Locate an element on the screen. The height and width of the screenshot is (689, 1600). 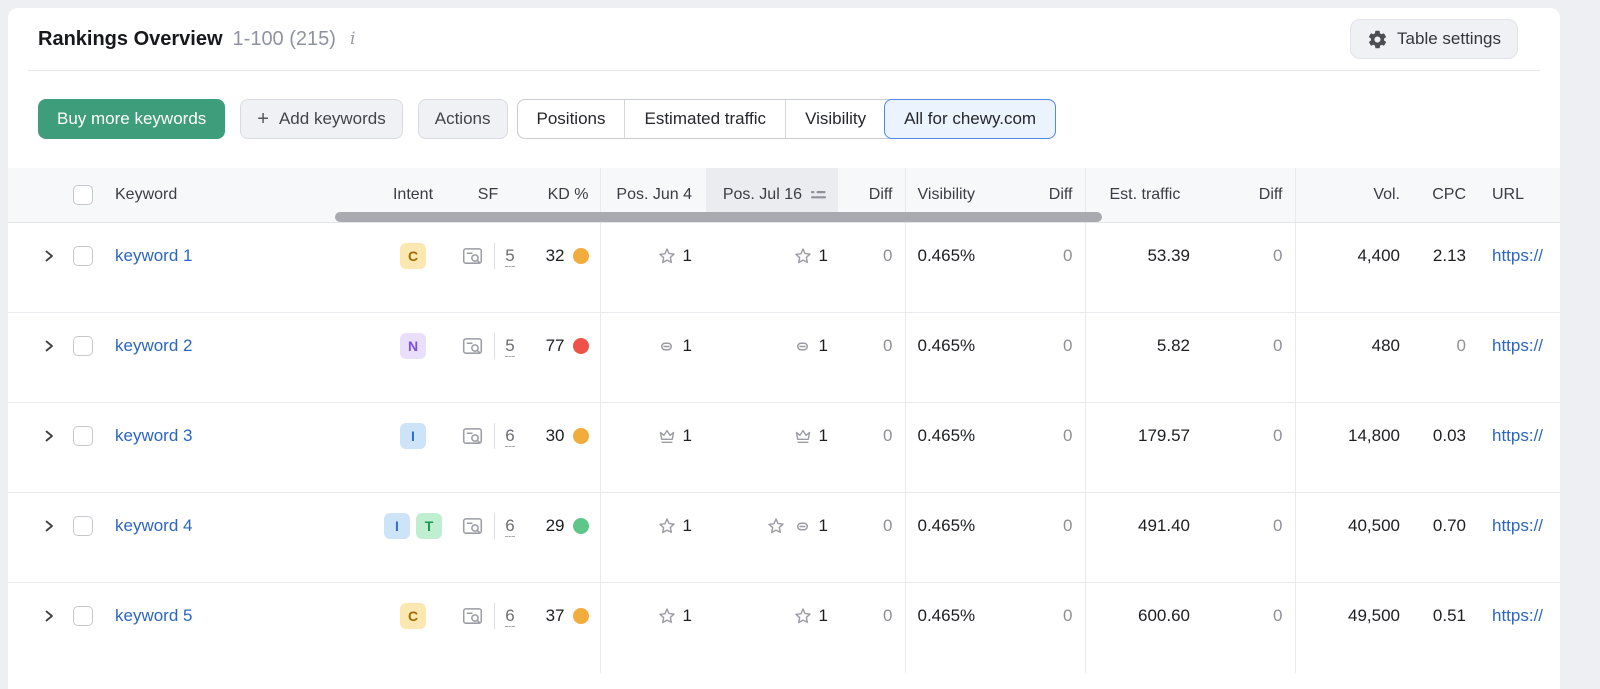
column-header-select is located at coordinates (86, 195).